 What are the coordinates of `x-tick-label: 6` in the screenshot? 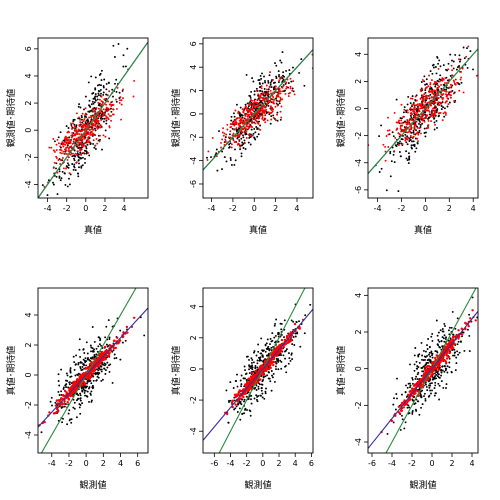 It's located at (137, 463).